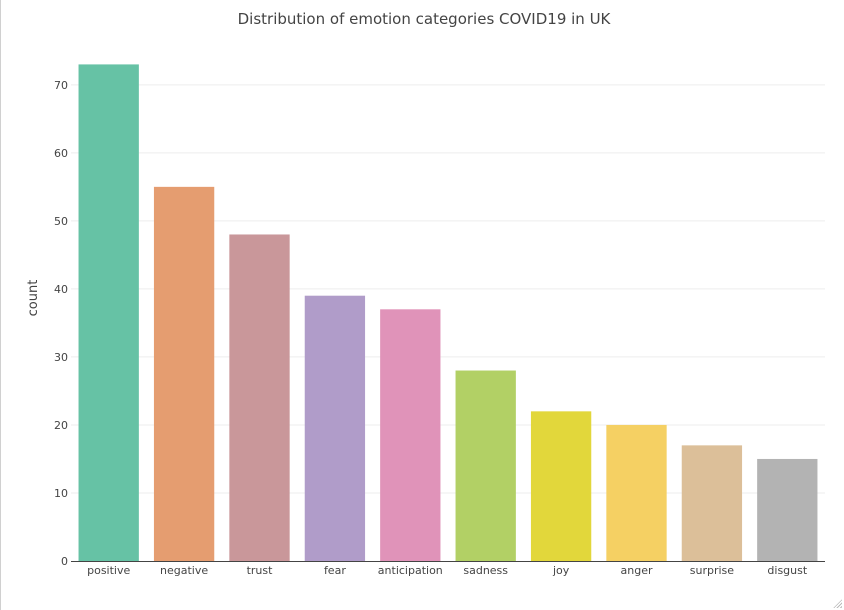 The width and height of the screenshot is (844, 610). What do you see at coordinates (410, 435) in the screenshot?
I see `bar-anticipation` at bounding box center [410, 435].